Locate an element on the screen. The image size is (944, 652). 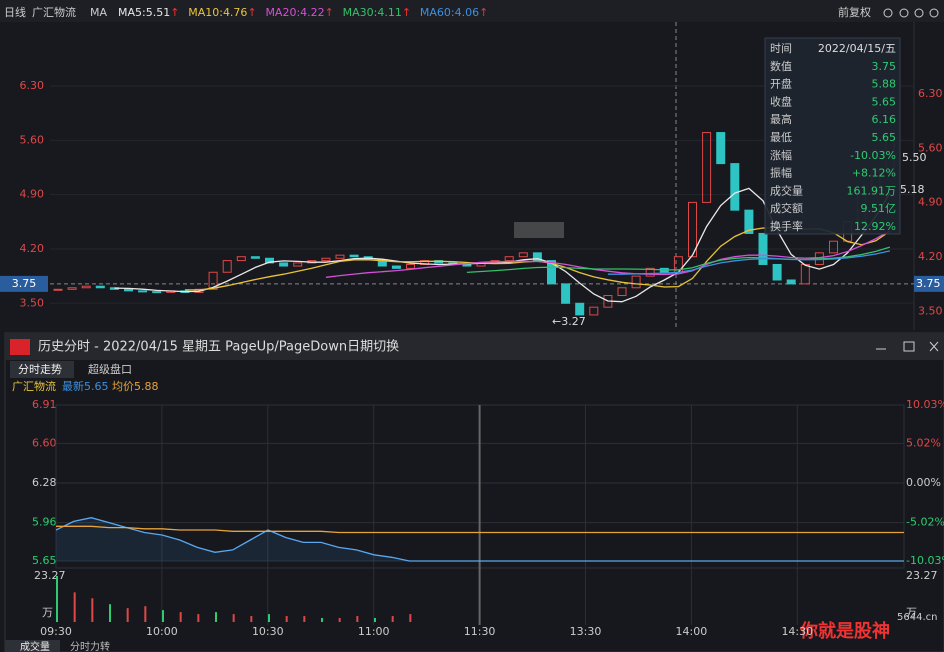
y-tick-label: 6.28 is located at coordinates (44, 482).